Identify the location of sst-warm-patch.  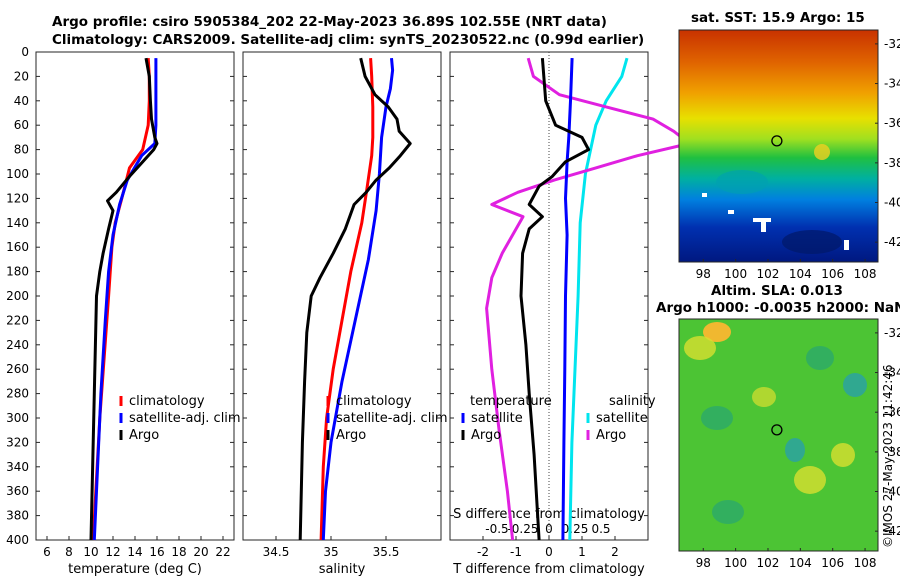
(822, 152).